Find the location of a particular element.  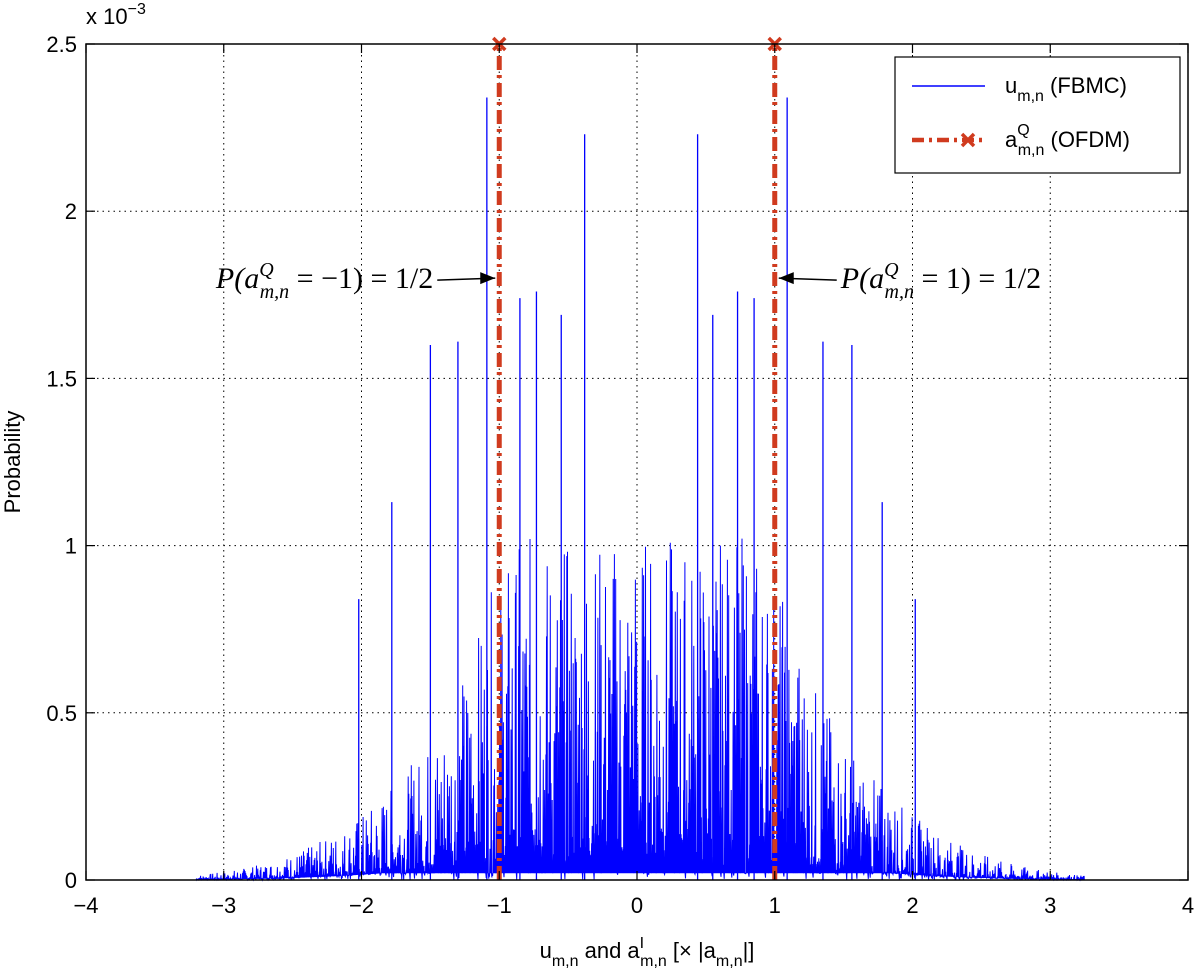

y-tick-label: 1.5 is located at coordinates (61, 378).